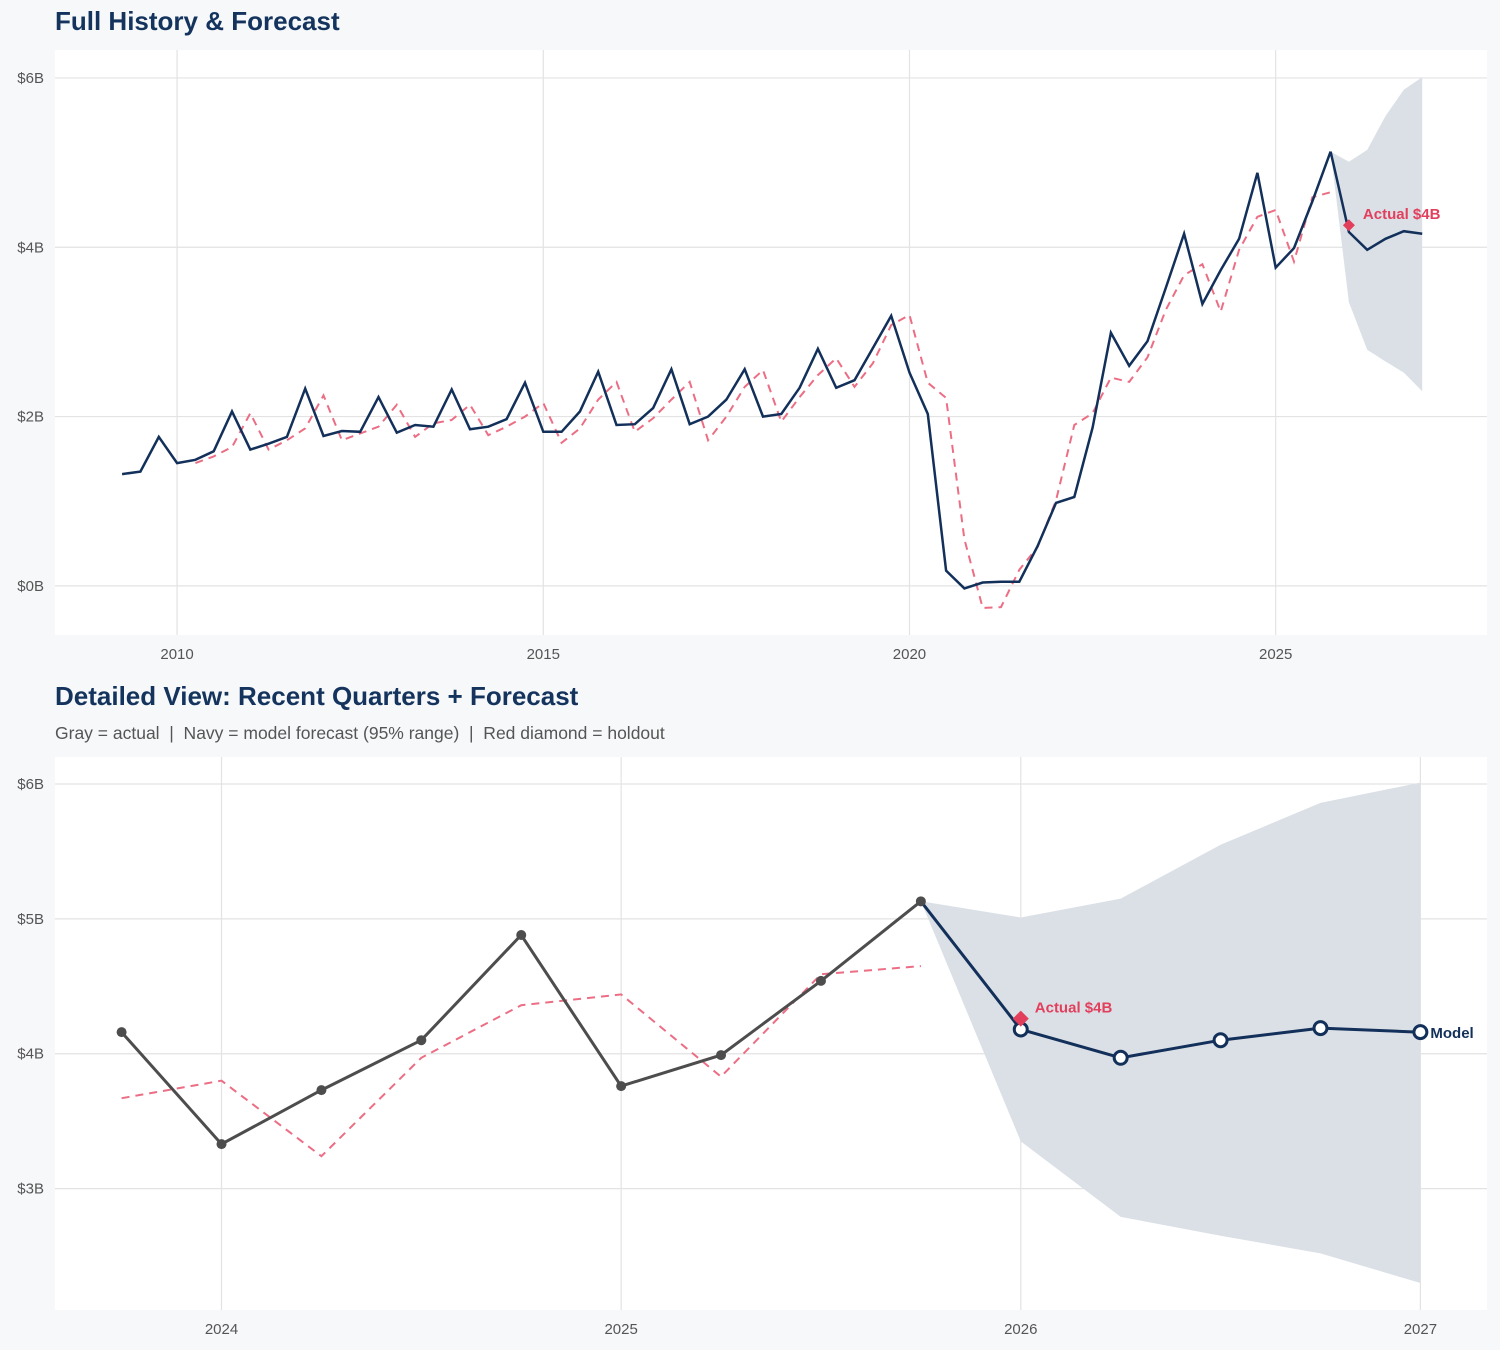 The height and width of the screenshot is (1350, 1500). What do you see at coordinates (909, 654) in the screenshot?
I see `x-tick-label: 2020` at bounding box center [909, 654].